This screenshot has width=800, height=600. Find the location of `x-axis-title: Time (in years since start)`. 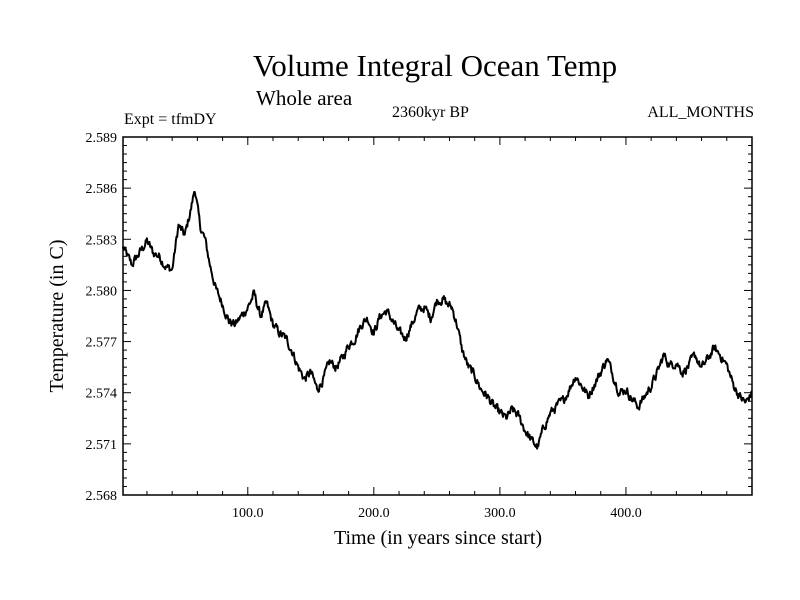

x-axis-title: Time (in years since start) is located at coordinates (438, 538).